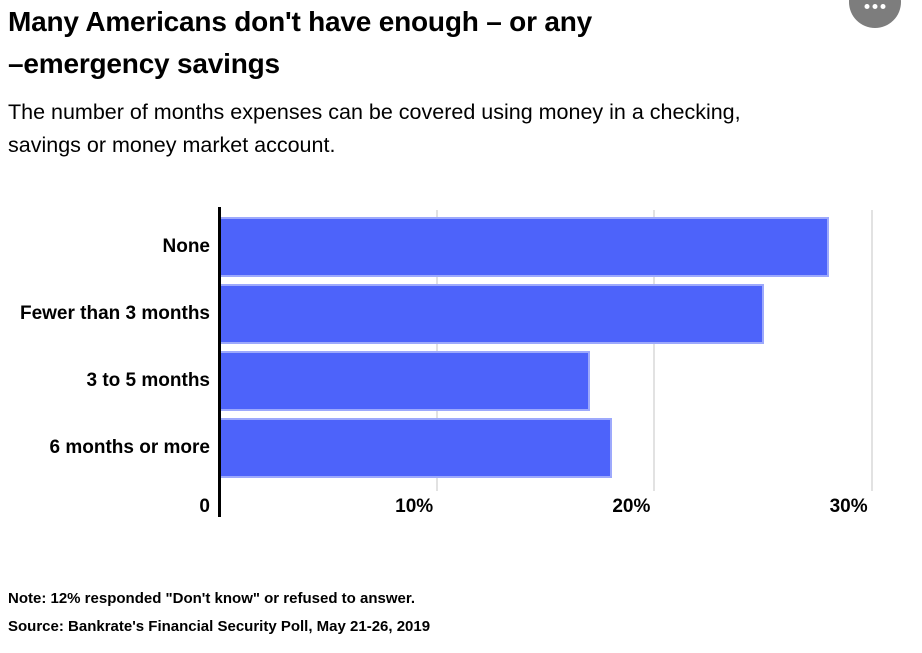 This screenshot has height=653, width=922. Describe the element at coordinates (848, 506) in the screenshot. I see `x-tick-label-30: 30%` at that location.